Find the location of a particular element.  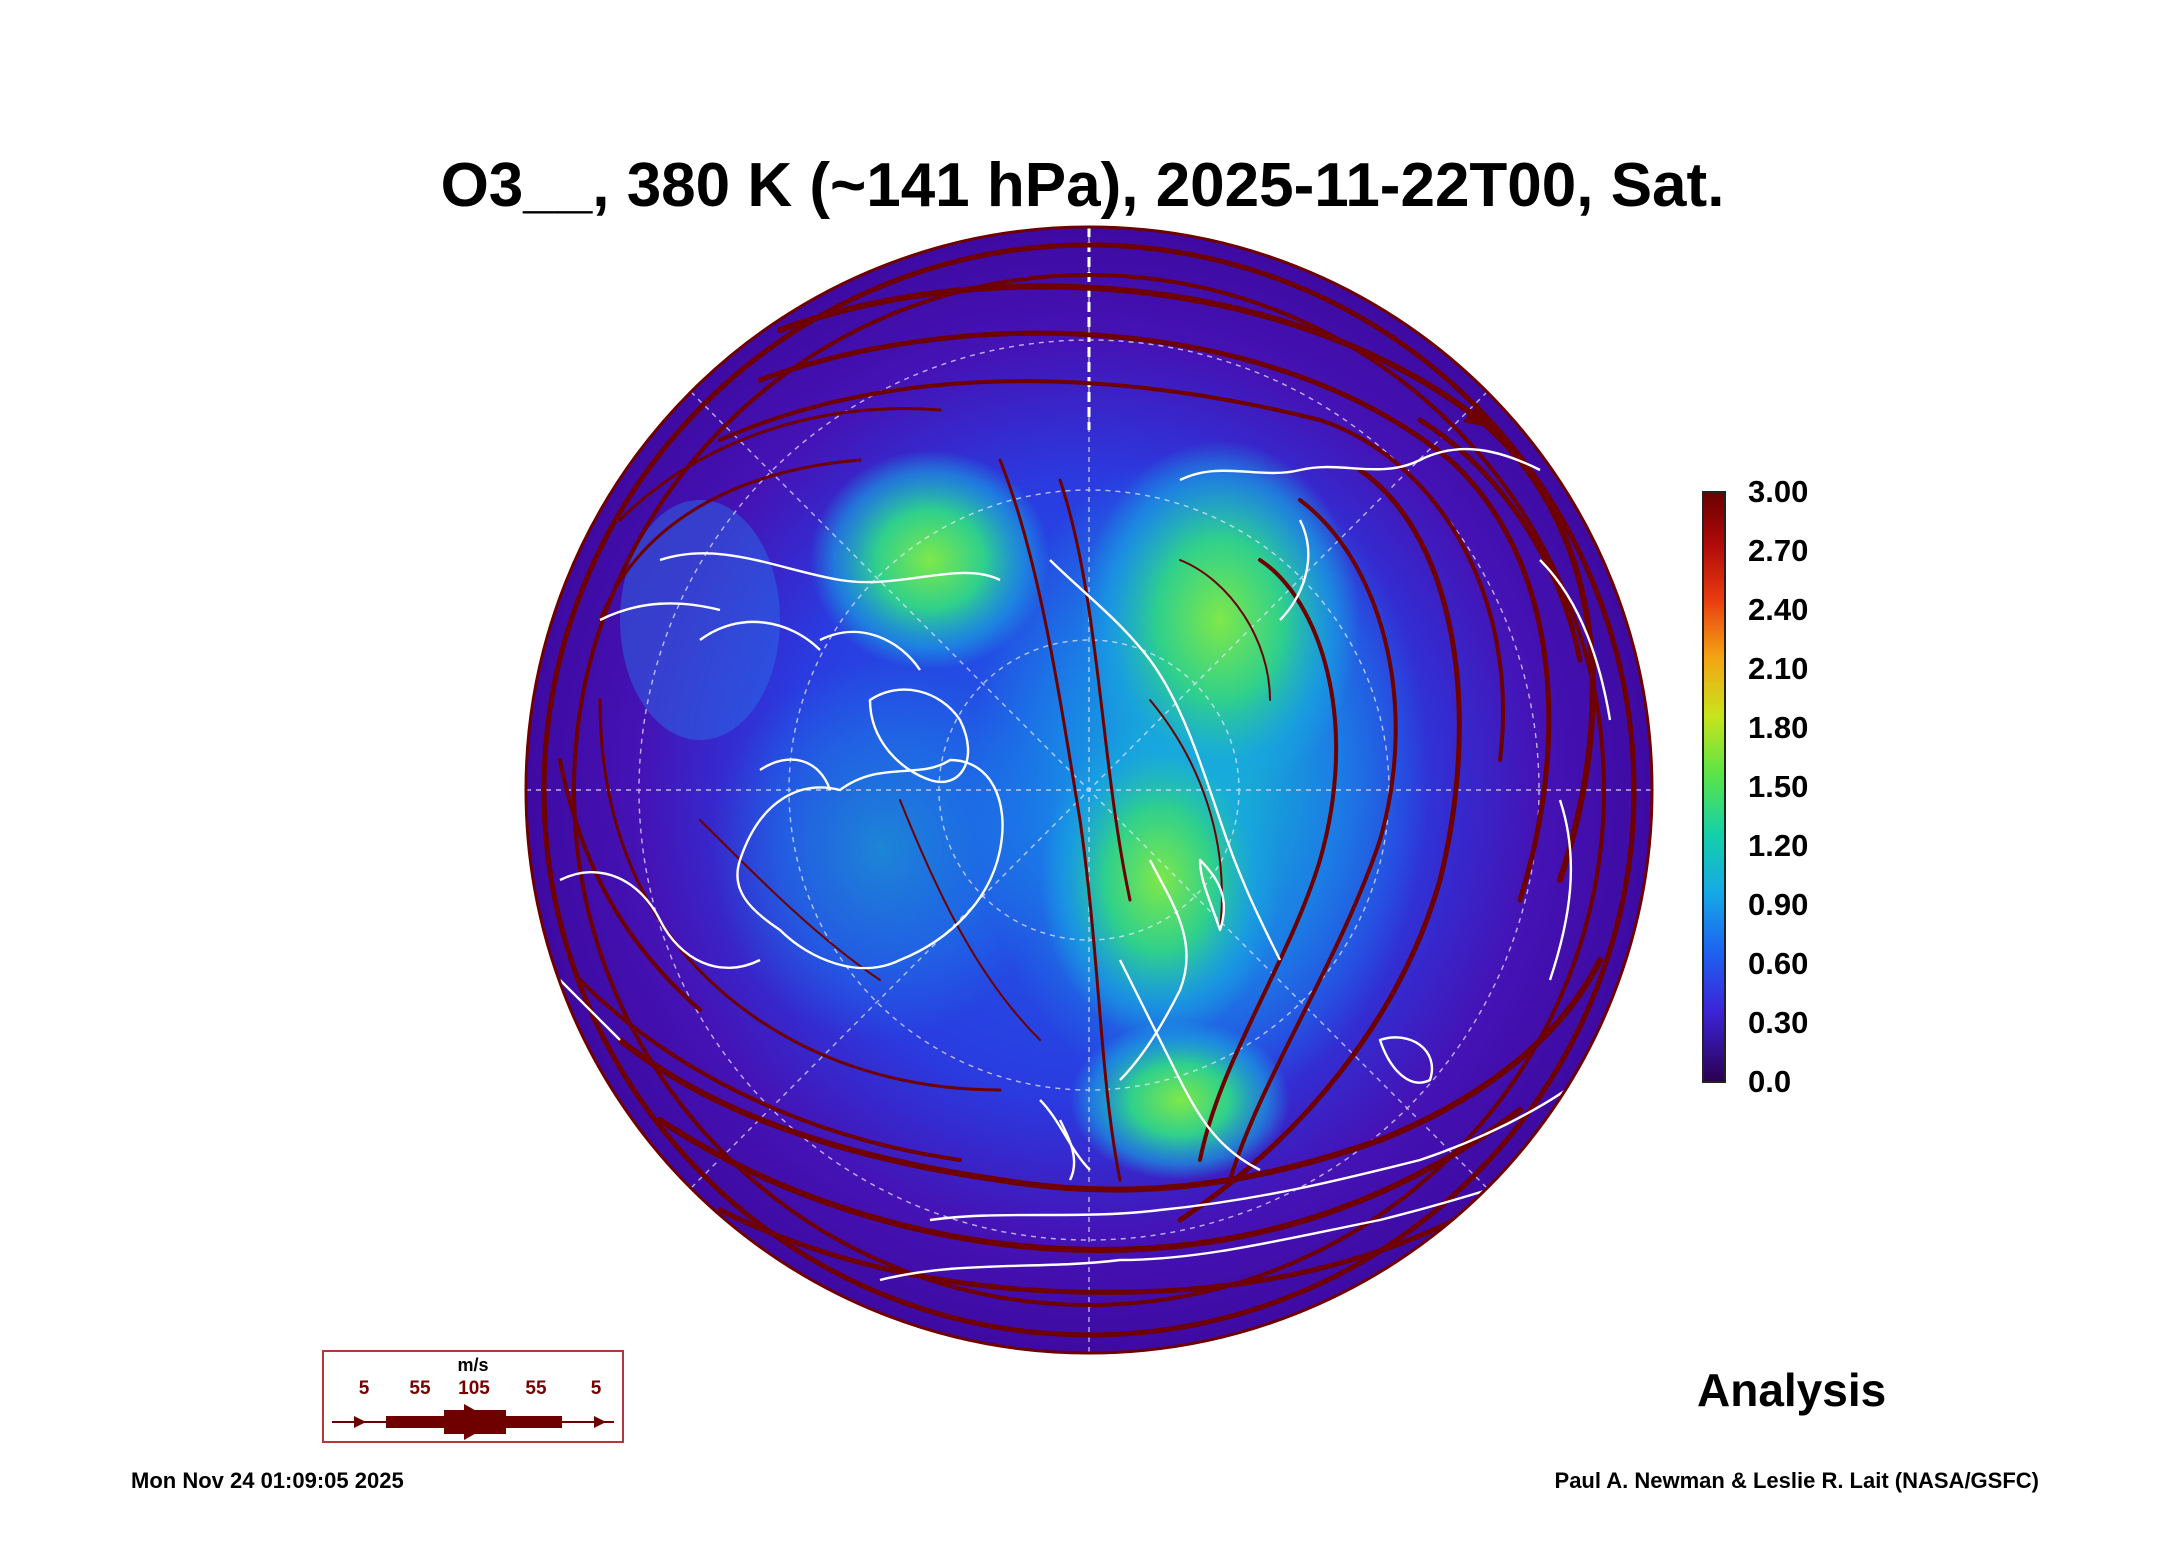

colorbar-label: 1.20 is located at coordinates (1778, 845).